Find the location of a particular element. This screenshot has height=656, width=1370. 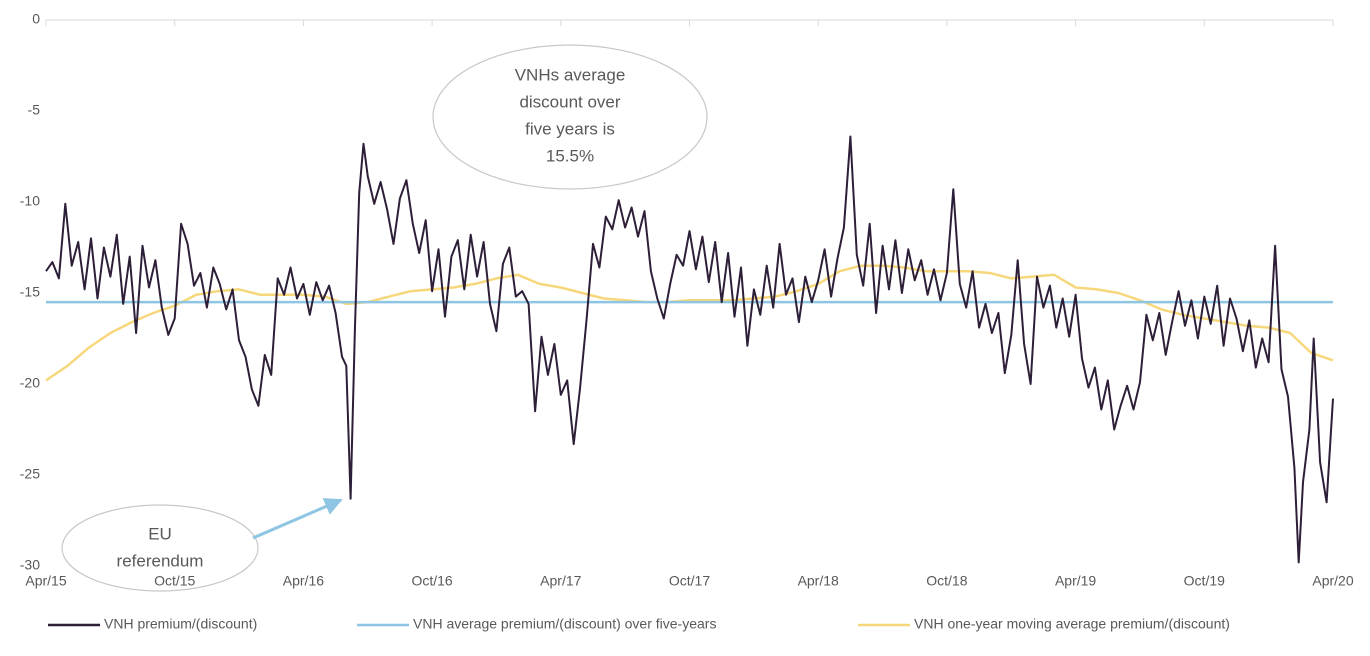

x-tick-label: Oct/15 is located at coordinates (174, 581).